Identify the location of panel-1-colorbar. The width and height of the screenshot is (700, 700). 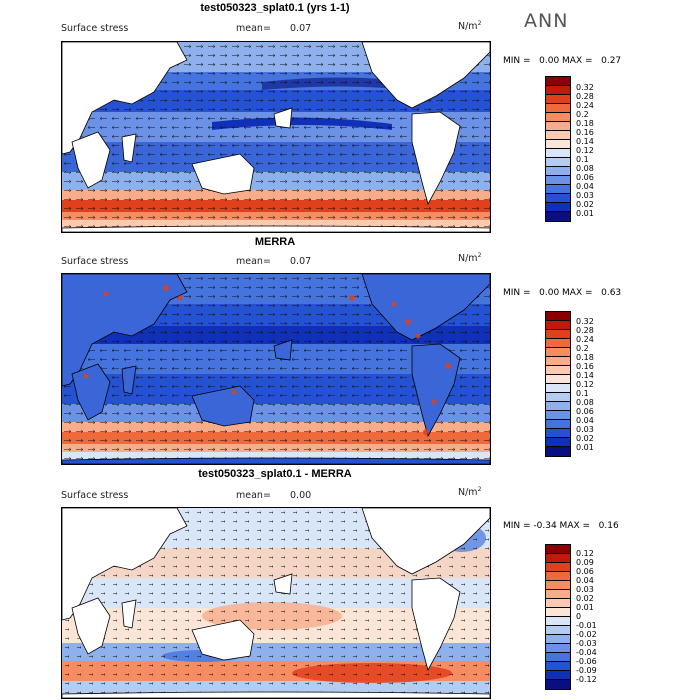
(558, 149).